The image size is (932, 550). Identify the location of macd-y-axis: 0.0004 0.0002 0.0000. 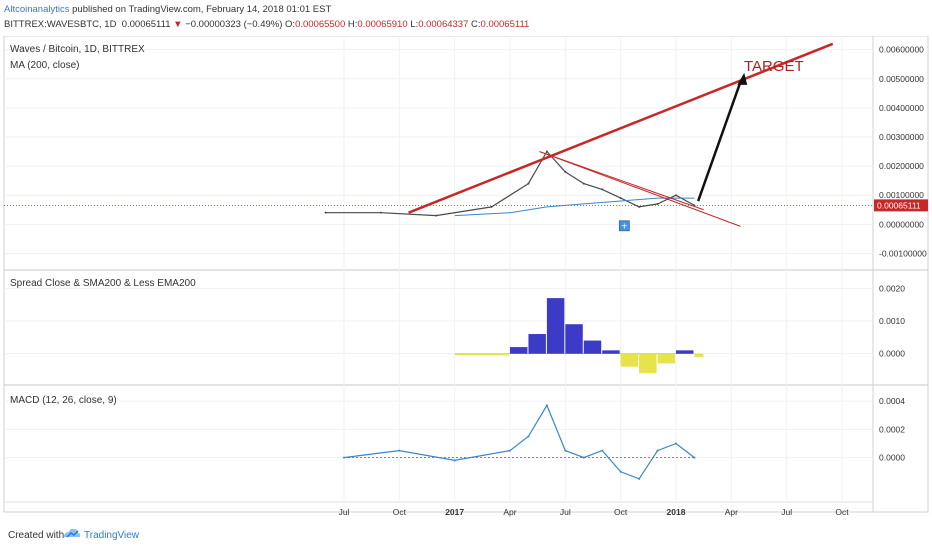
(892, 429).